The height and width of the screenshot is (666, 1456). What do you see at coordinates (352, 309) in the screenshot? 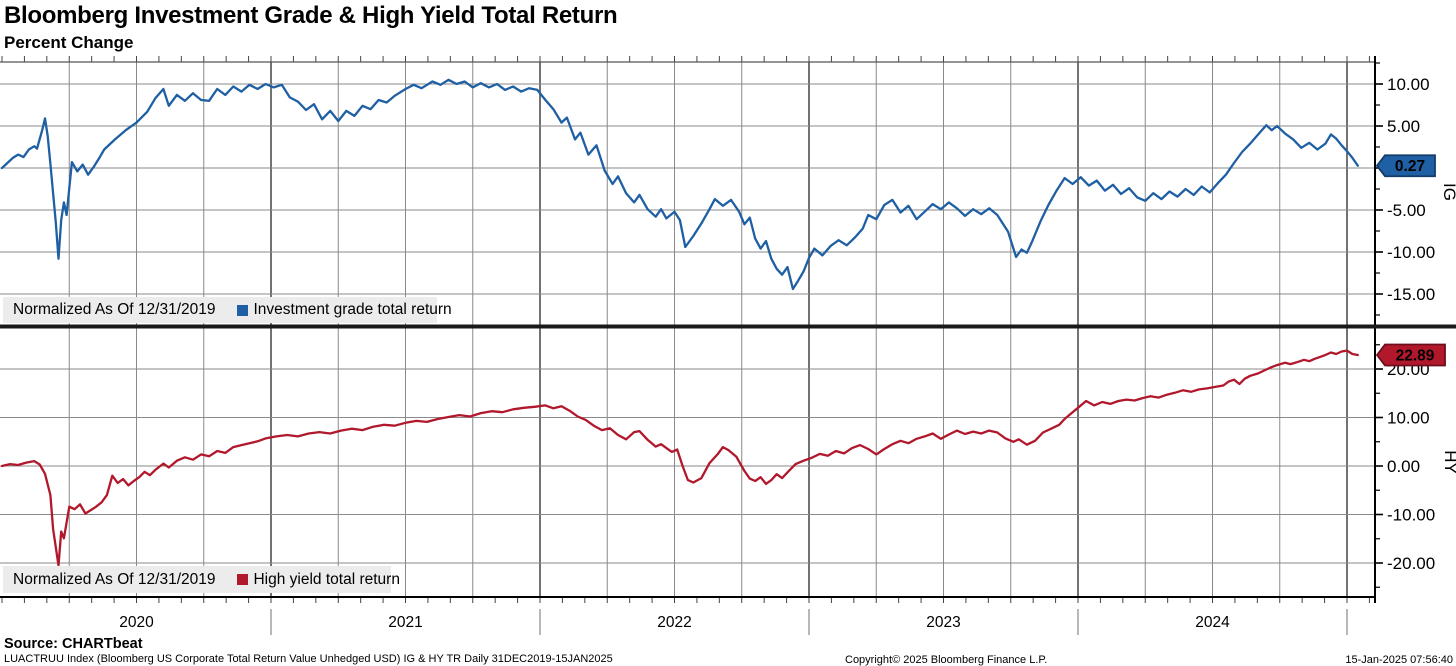
I see `ig-series-label: Investment grade total return` at bounding box center [352, 309].